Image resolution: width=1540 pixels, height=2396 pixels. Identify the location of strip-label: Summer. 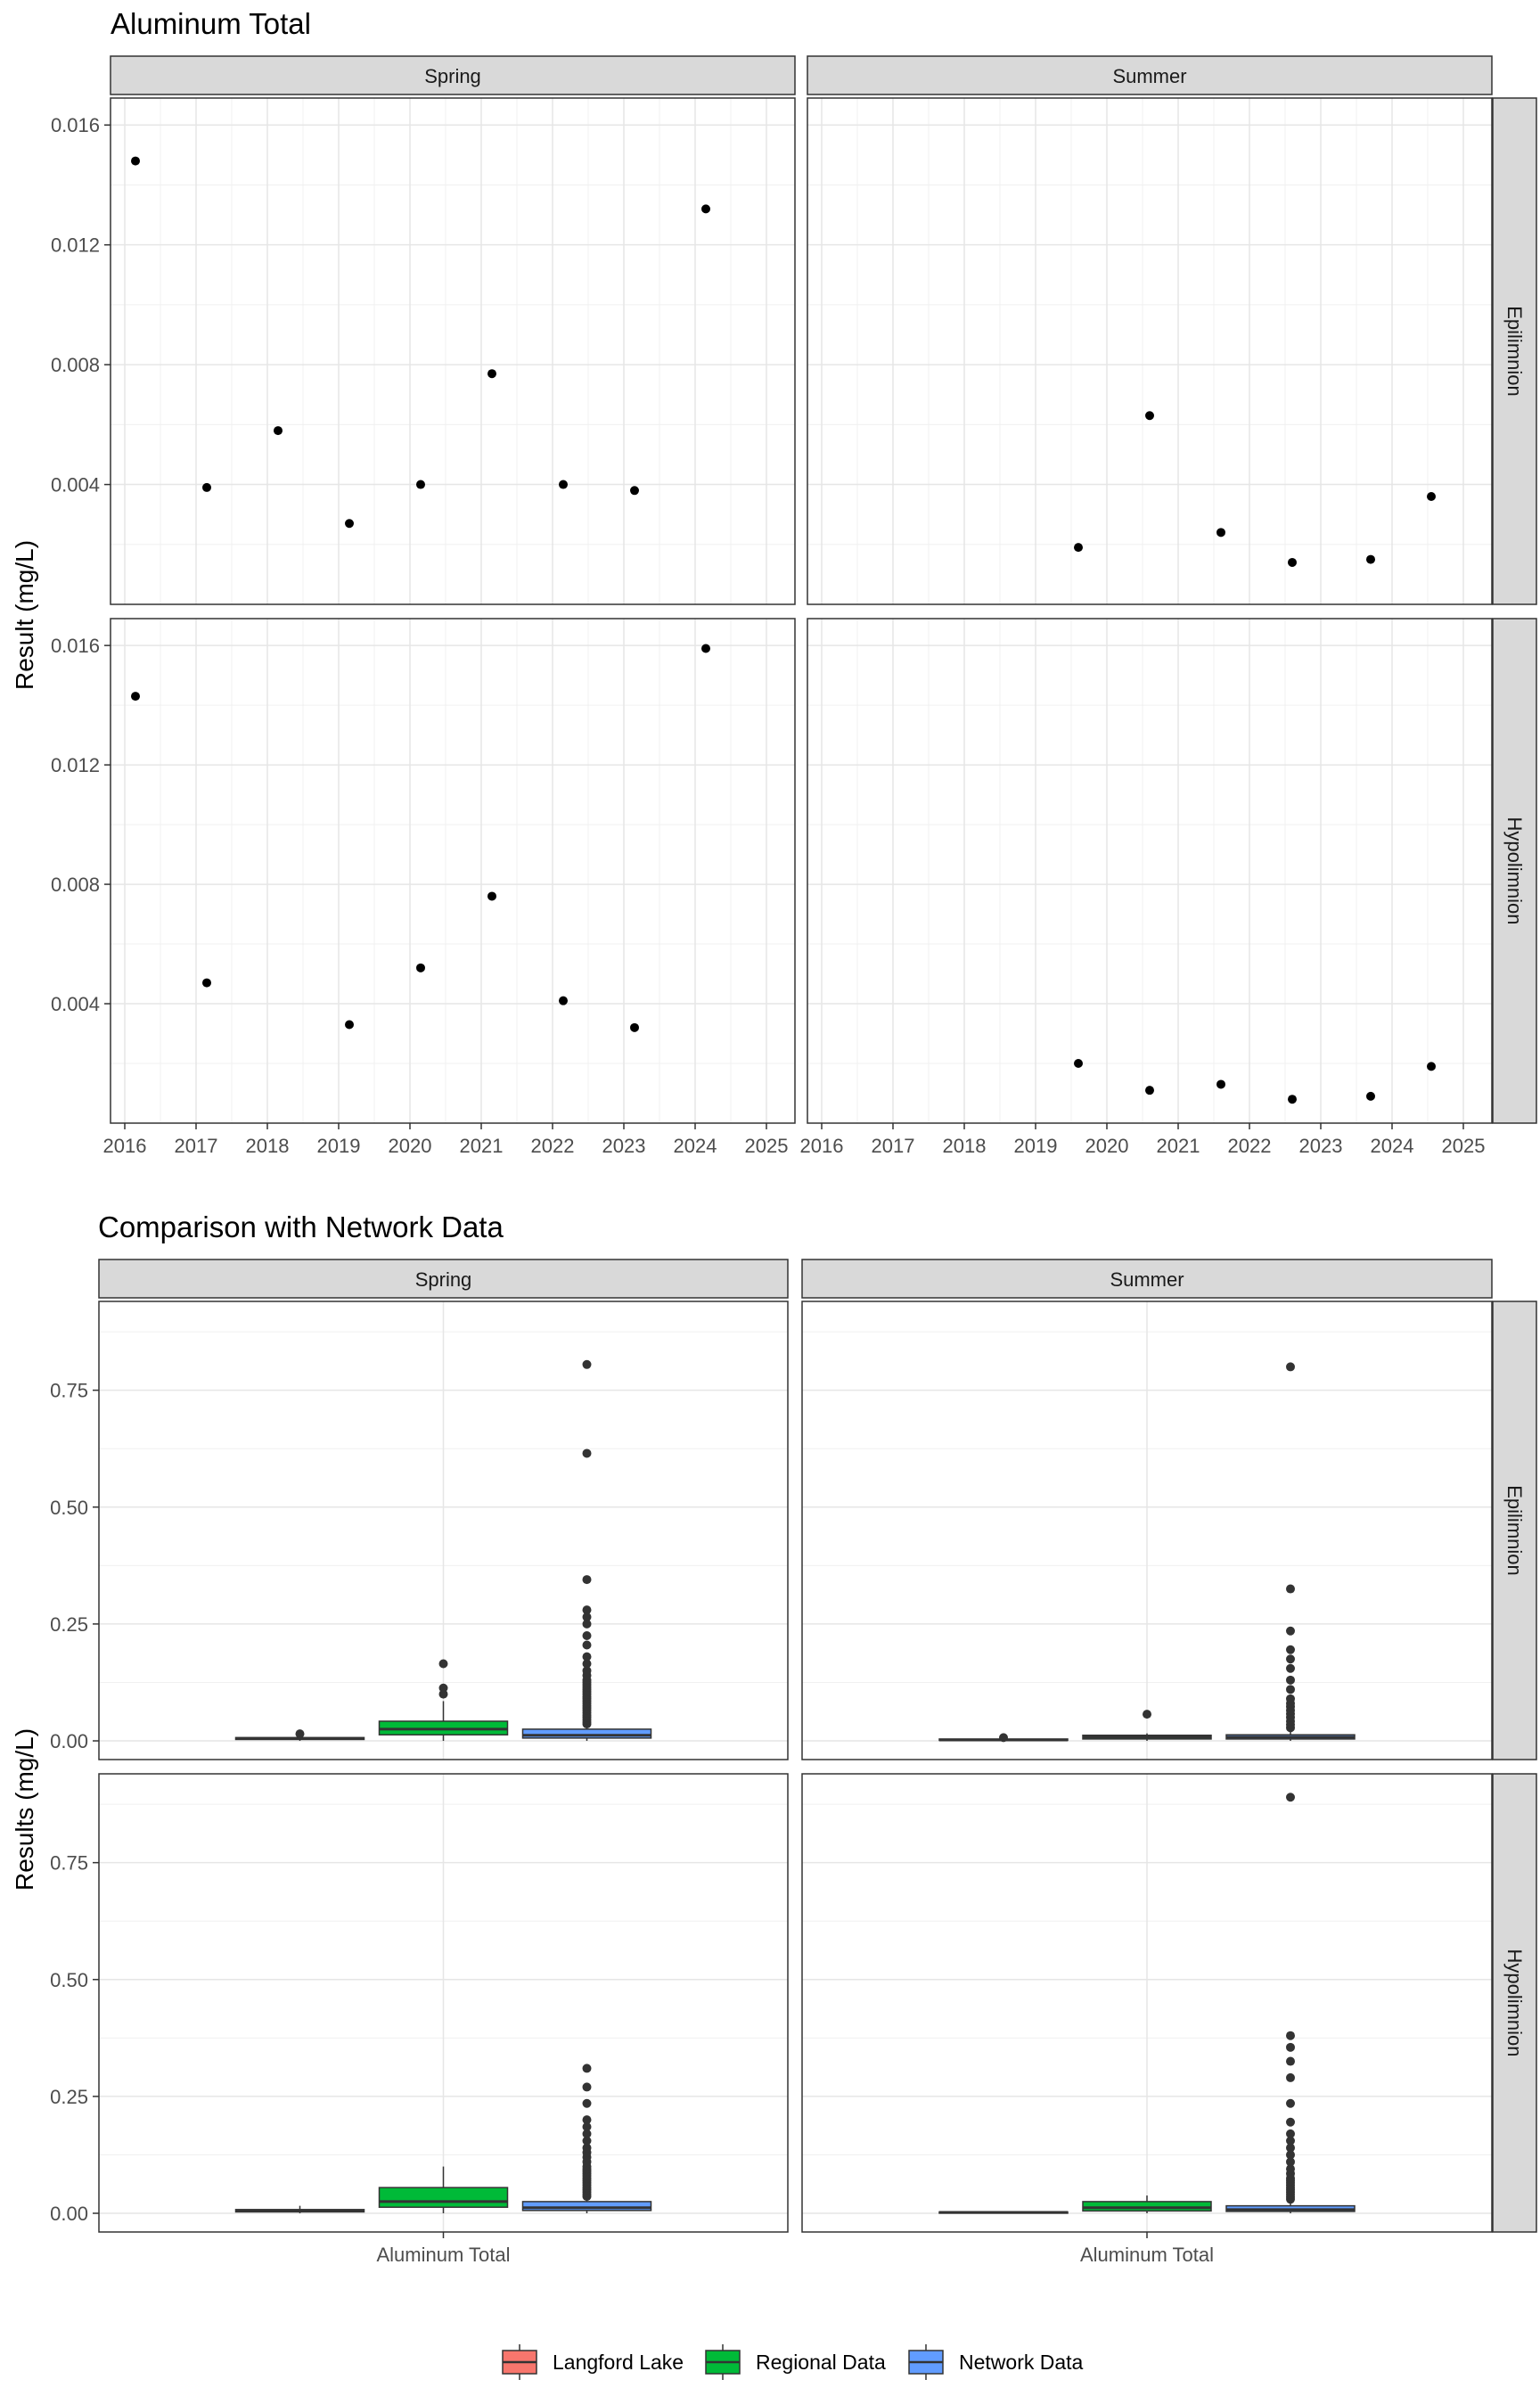
(1149, 76).